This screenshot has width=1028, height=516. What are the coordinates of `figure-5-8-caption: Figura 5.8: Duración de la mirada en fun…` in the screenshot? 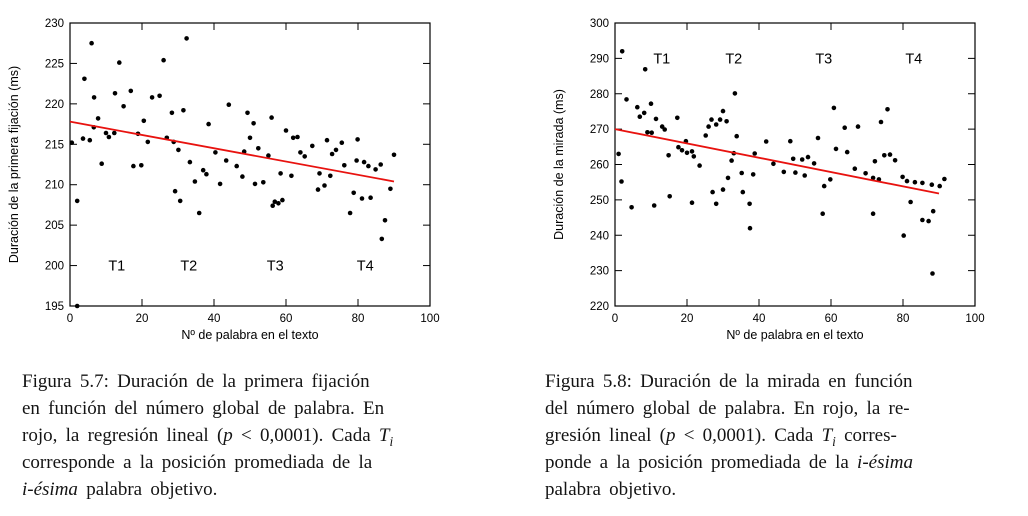 It's located at (780, 435).